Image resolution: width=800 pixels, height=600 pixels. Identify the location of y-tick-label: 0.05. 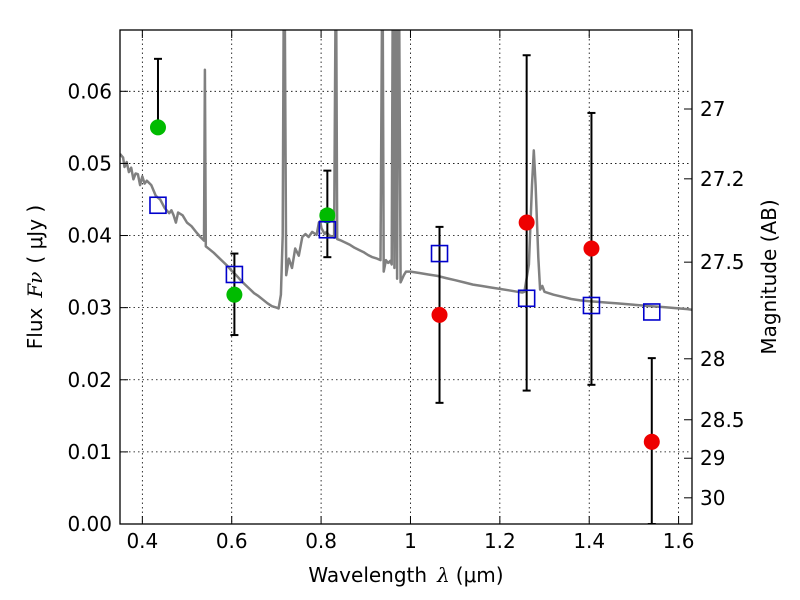
(89, 163).